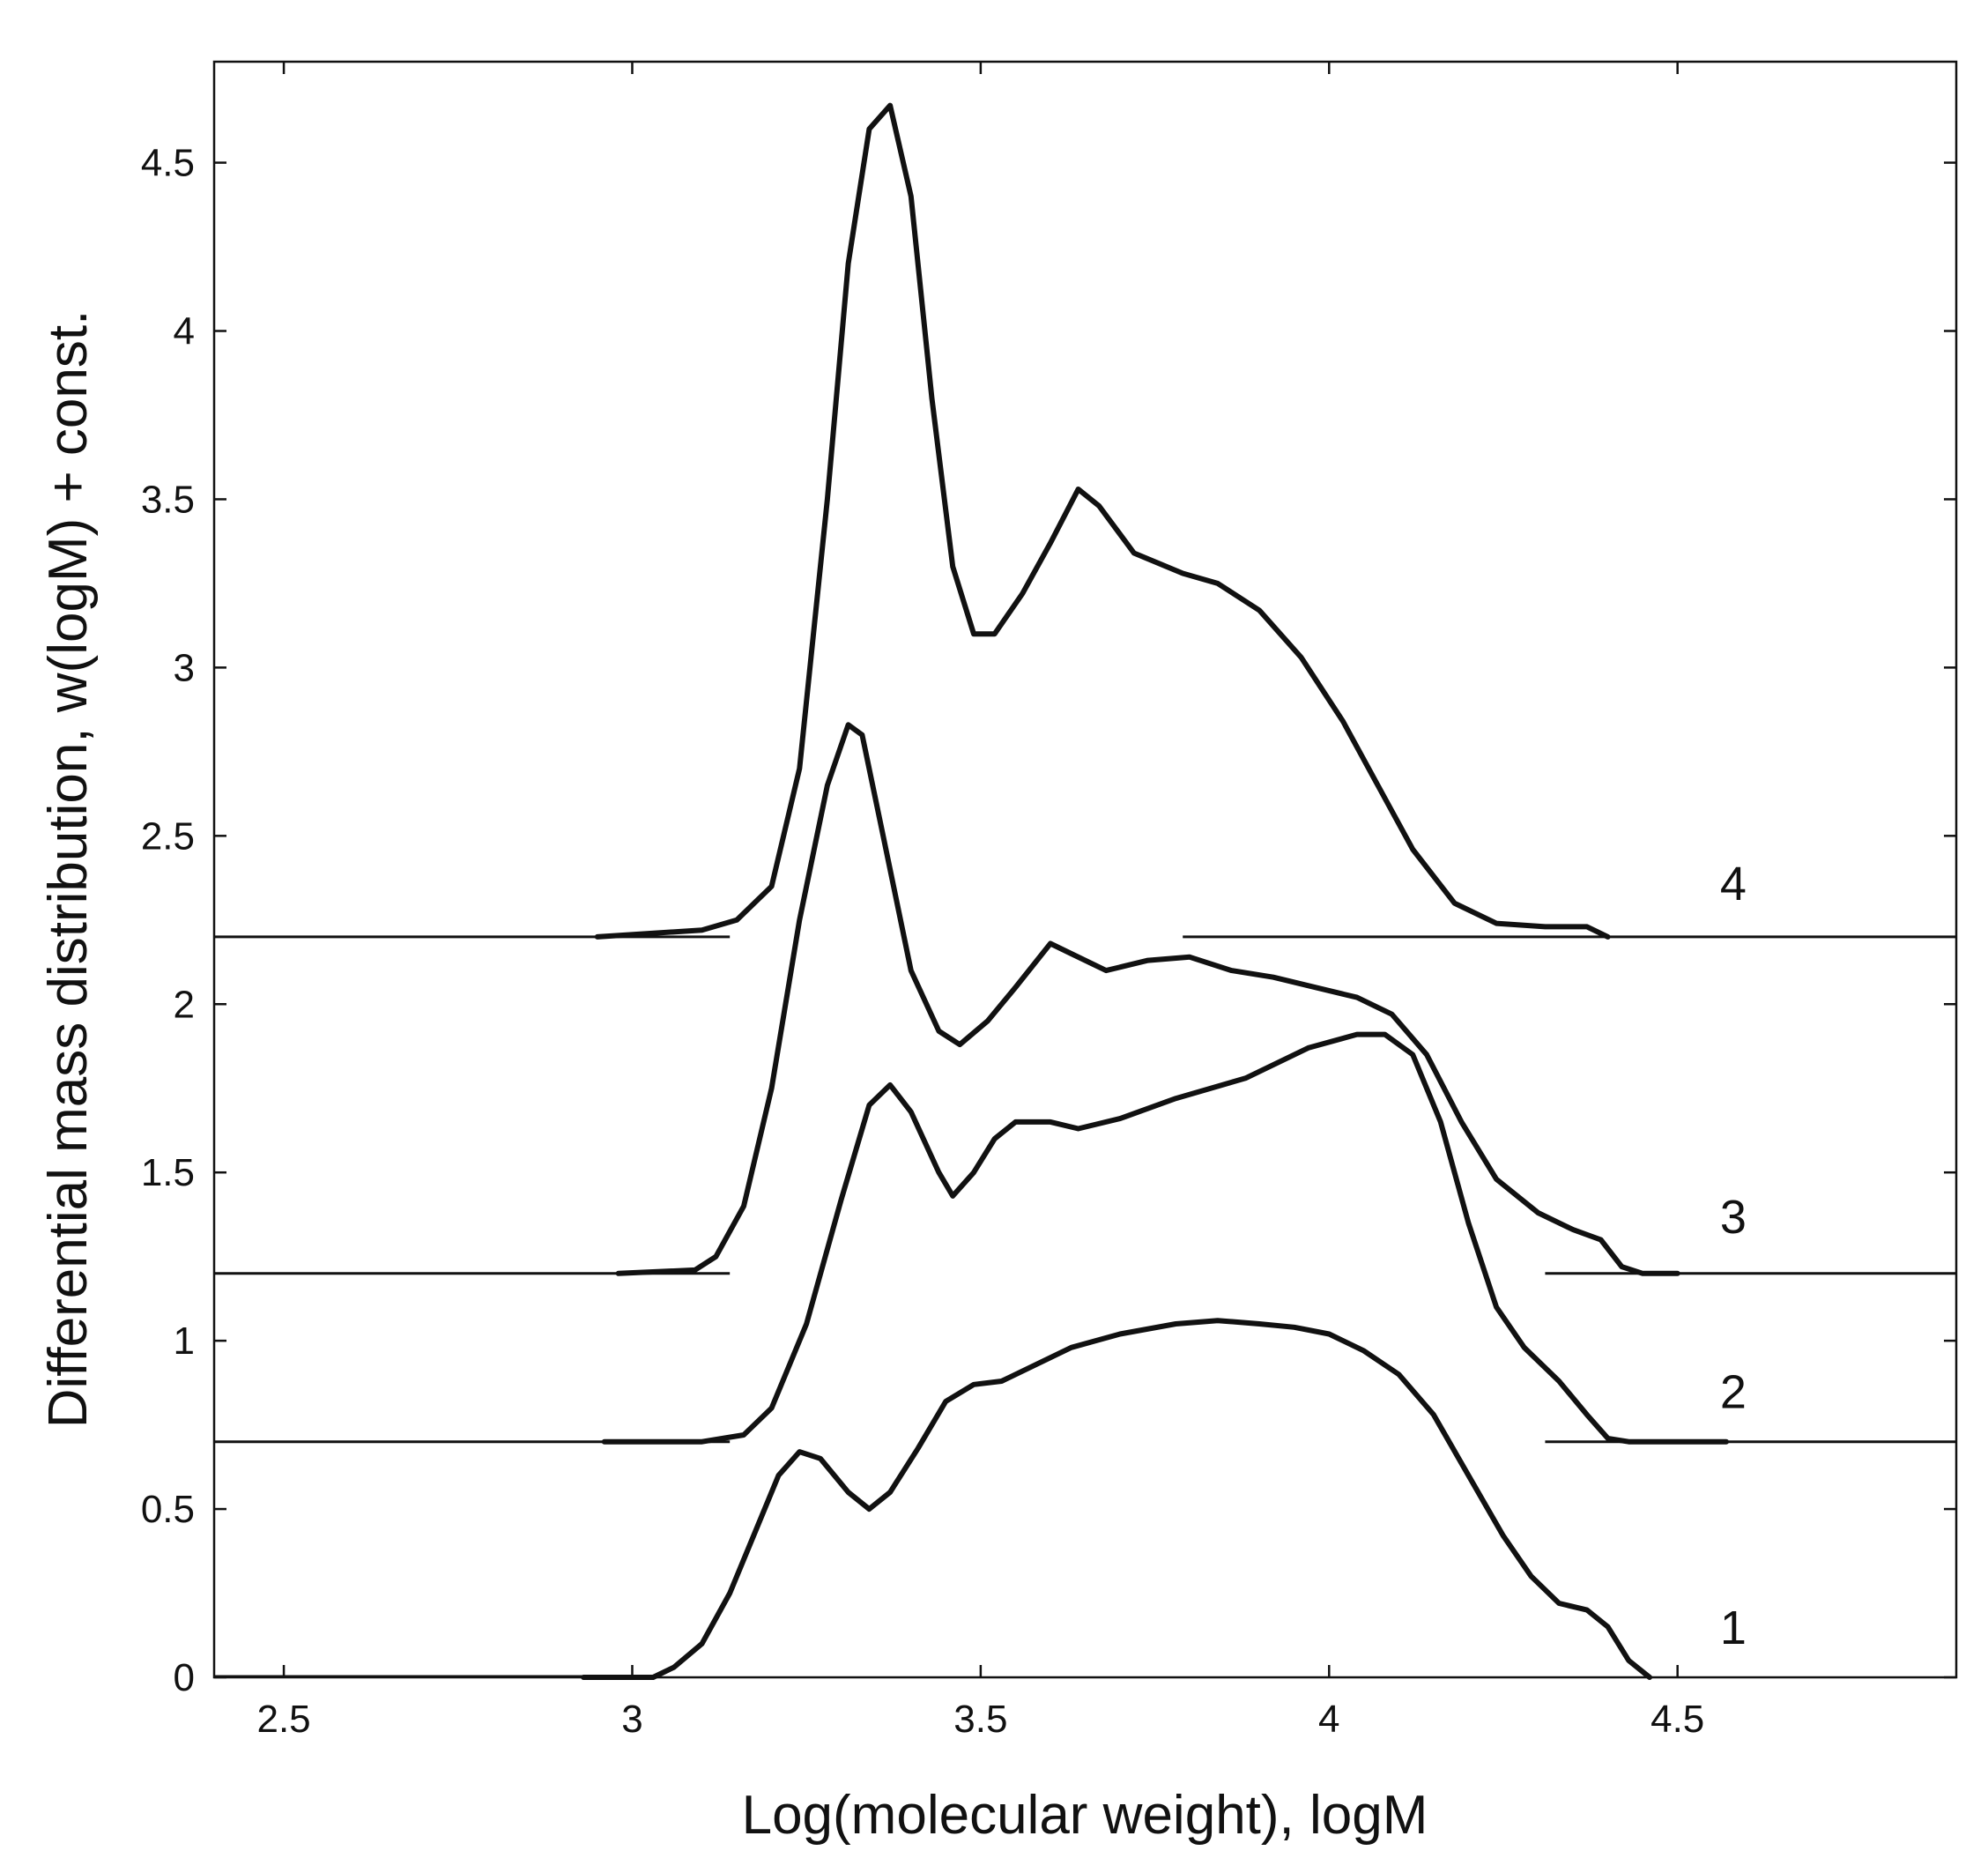  Describe the element at coordinates (168, 163) in the screenshot. I see `y-tick-label: 4.5` at that location.